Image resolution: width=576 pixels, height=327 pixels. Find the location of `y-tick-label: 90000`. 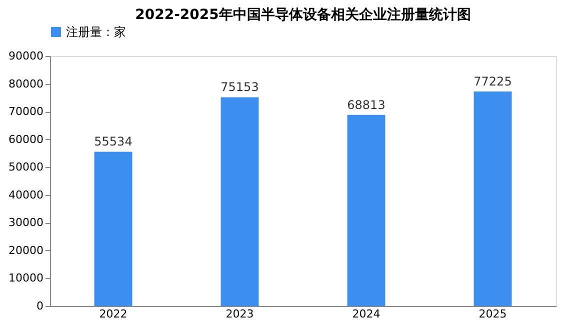

y-tick-label: 90000 is located at coordinates (26, 56).